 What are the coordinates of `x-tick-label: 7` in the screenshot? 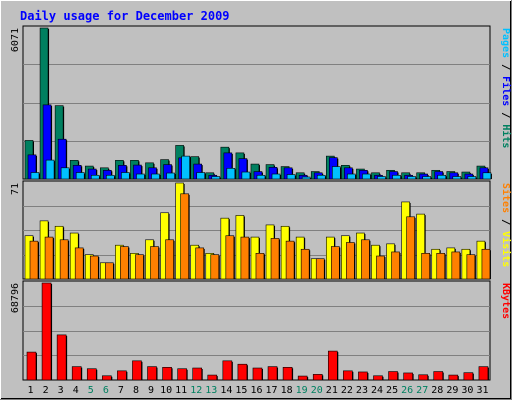 It's located at (121, 390).